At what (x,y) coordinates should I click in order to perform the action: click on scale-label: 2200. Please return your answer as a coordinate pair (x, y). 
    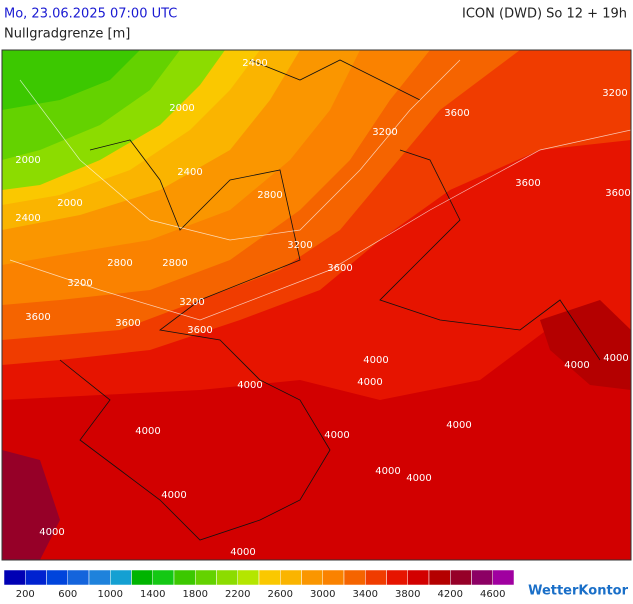
    Looking at the image, I should click on (237, 594).